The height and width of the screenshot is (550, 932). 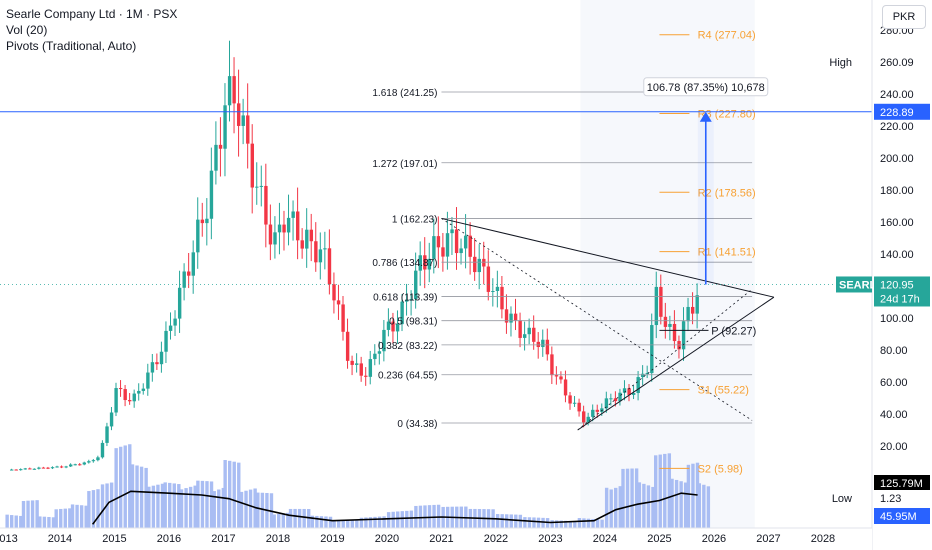 I want to click on legend-pivots: Pivots (Traditional, Auto), so click(x=71, y=46).